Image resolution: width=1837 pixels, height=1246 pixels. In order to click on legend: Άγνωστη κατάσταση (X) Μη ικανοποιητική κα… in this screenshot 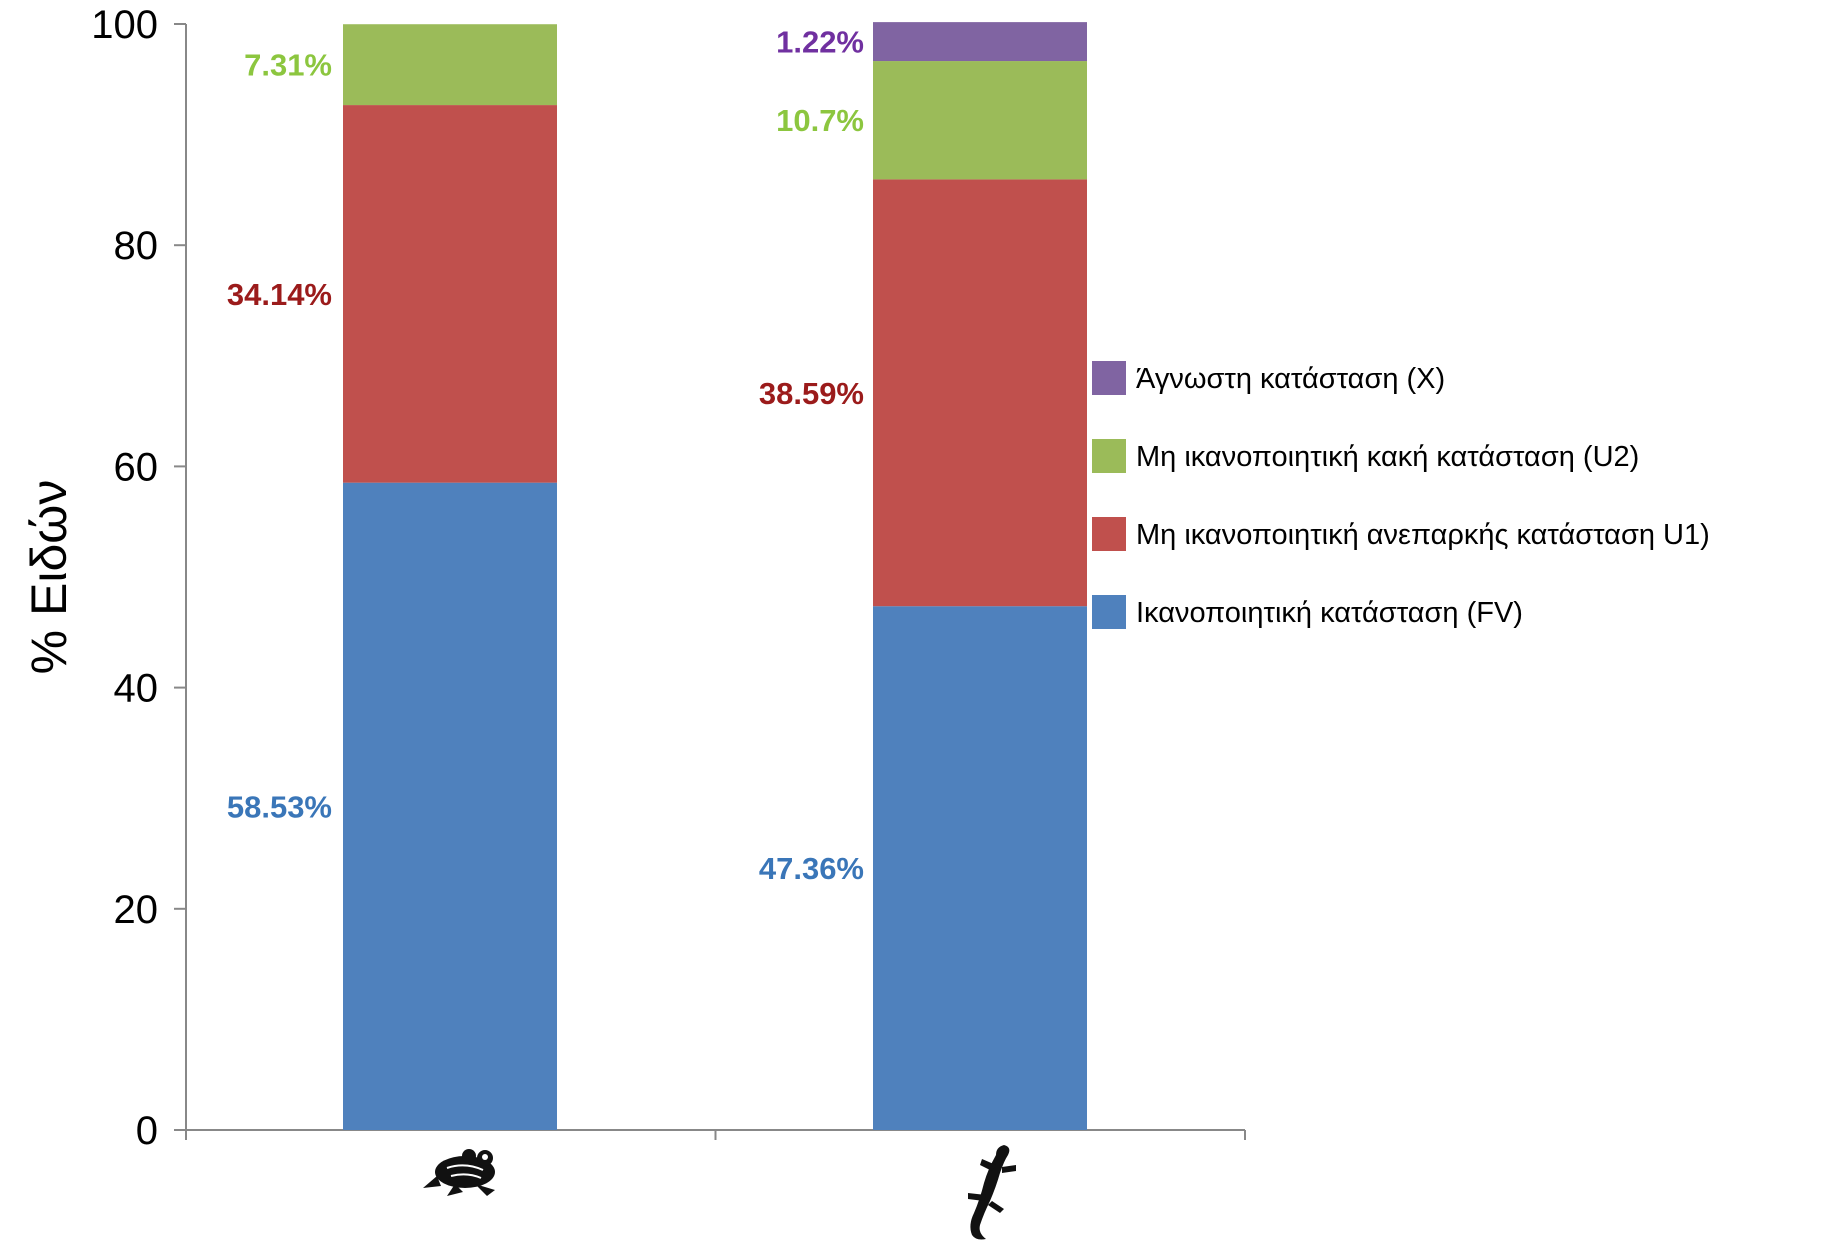, I will do `click(1401, 495)`.